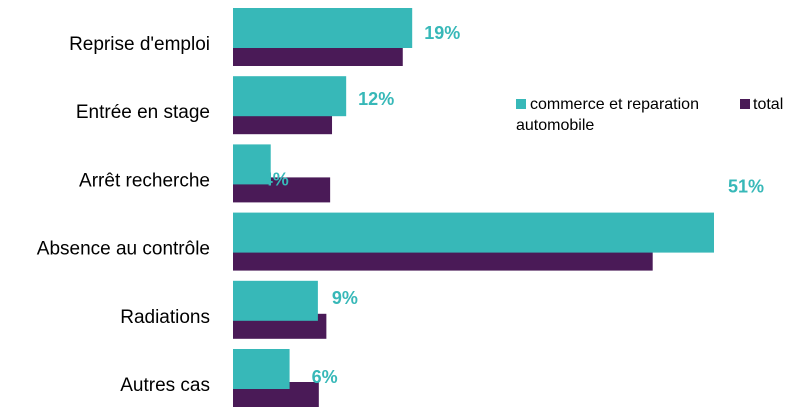 This screenshot has height=408, width=808. Describe the element at coordinates (555, 125) in the screenshot. I see `legend-label-commerce-line2: automobile` at that location.